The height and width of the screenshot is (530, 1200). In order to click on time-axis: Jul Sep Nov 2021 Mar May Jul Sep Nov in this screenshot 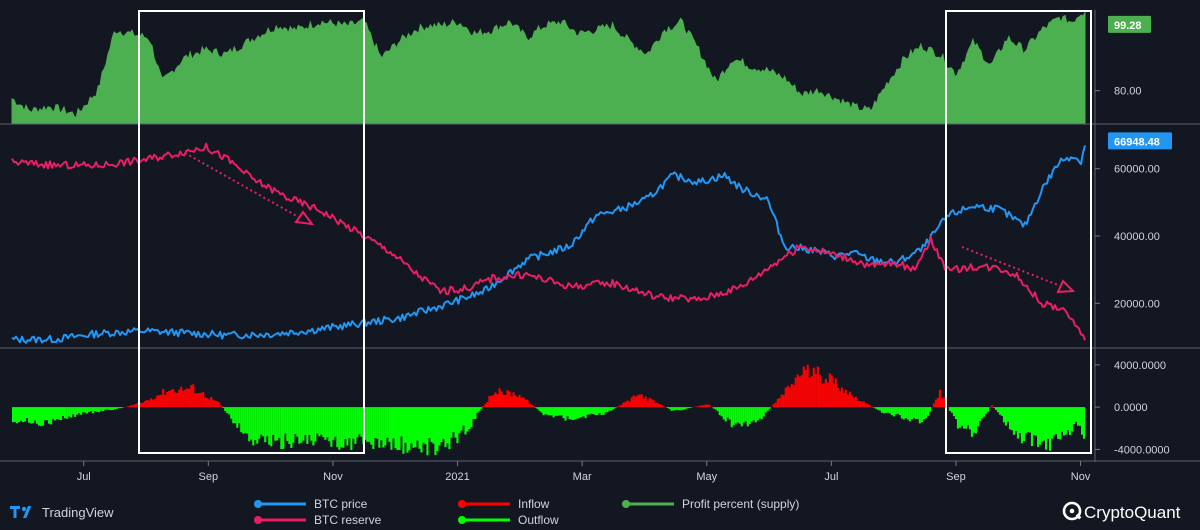, I will do `click(584, 472)`.